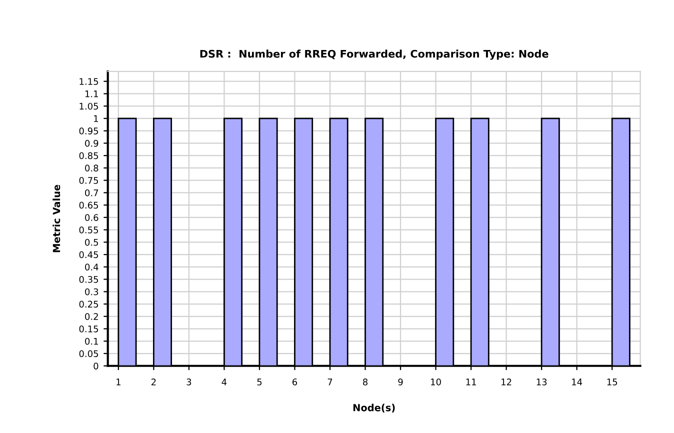 The image size is (674, 433). Describe the element at coordinates (91, 242) in the screenshot. I see `y-tick-label: 0.5` at that location.